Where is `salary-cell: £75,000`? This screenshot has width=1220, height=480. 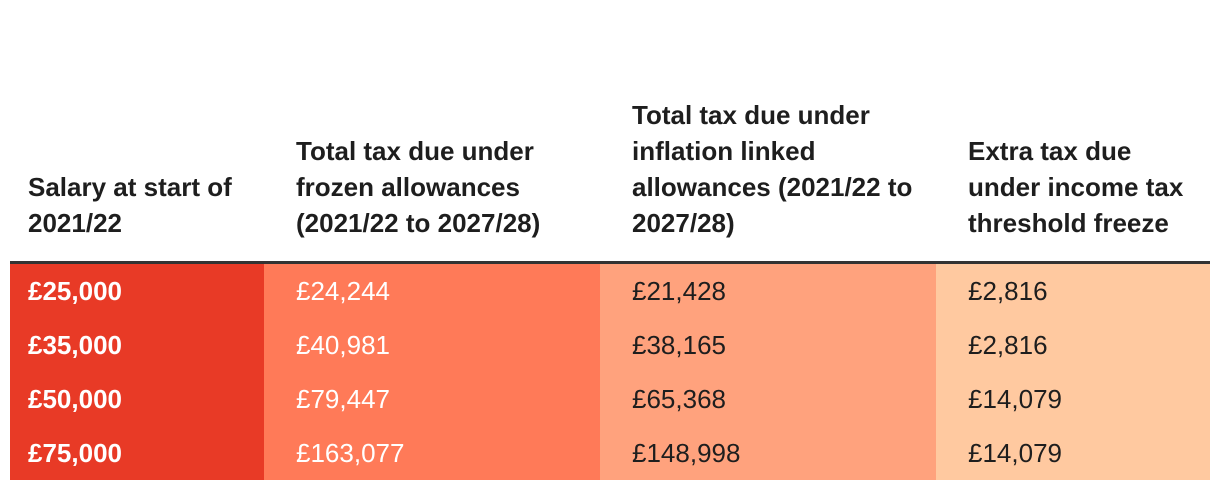 salary-cell: £75,000 is located at coordinates (137, 453).